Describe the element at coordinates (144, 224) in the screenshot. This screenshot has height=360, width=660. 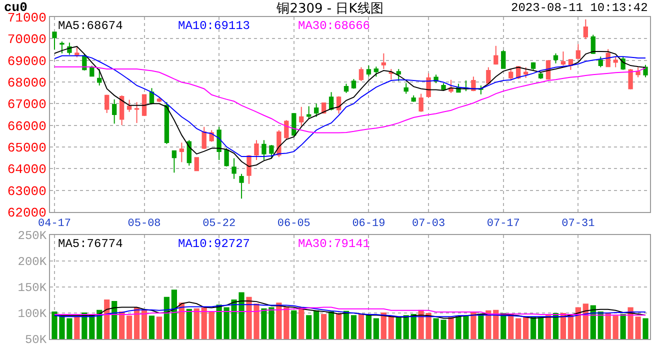
I see `x-tick-label: 05-08` at that location.